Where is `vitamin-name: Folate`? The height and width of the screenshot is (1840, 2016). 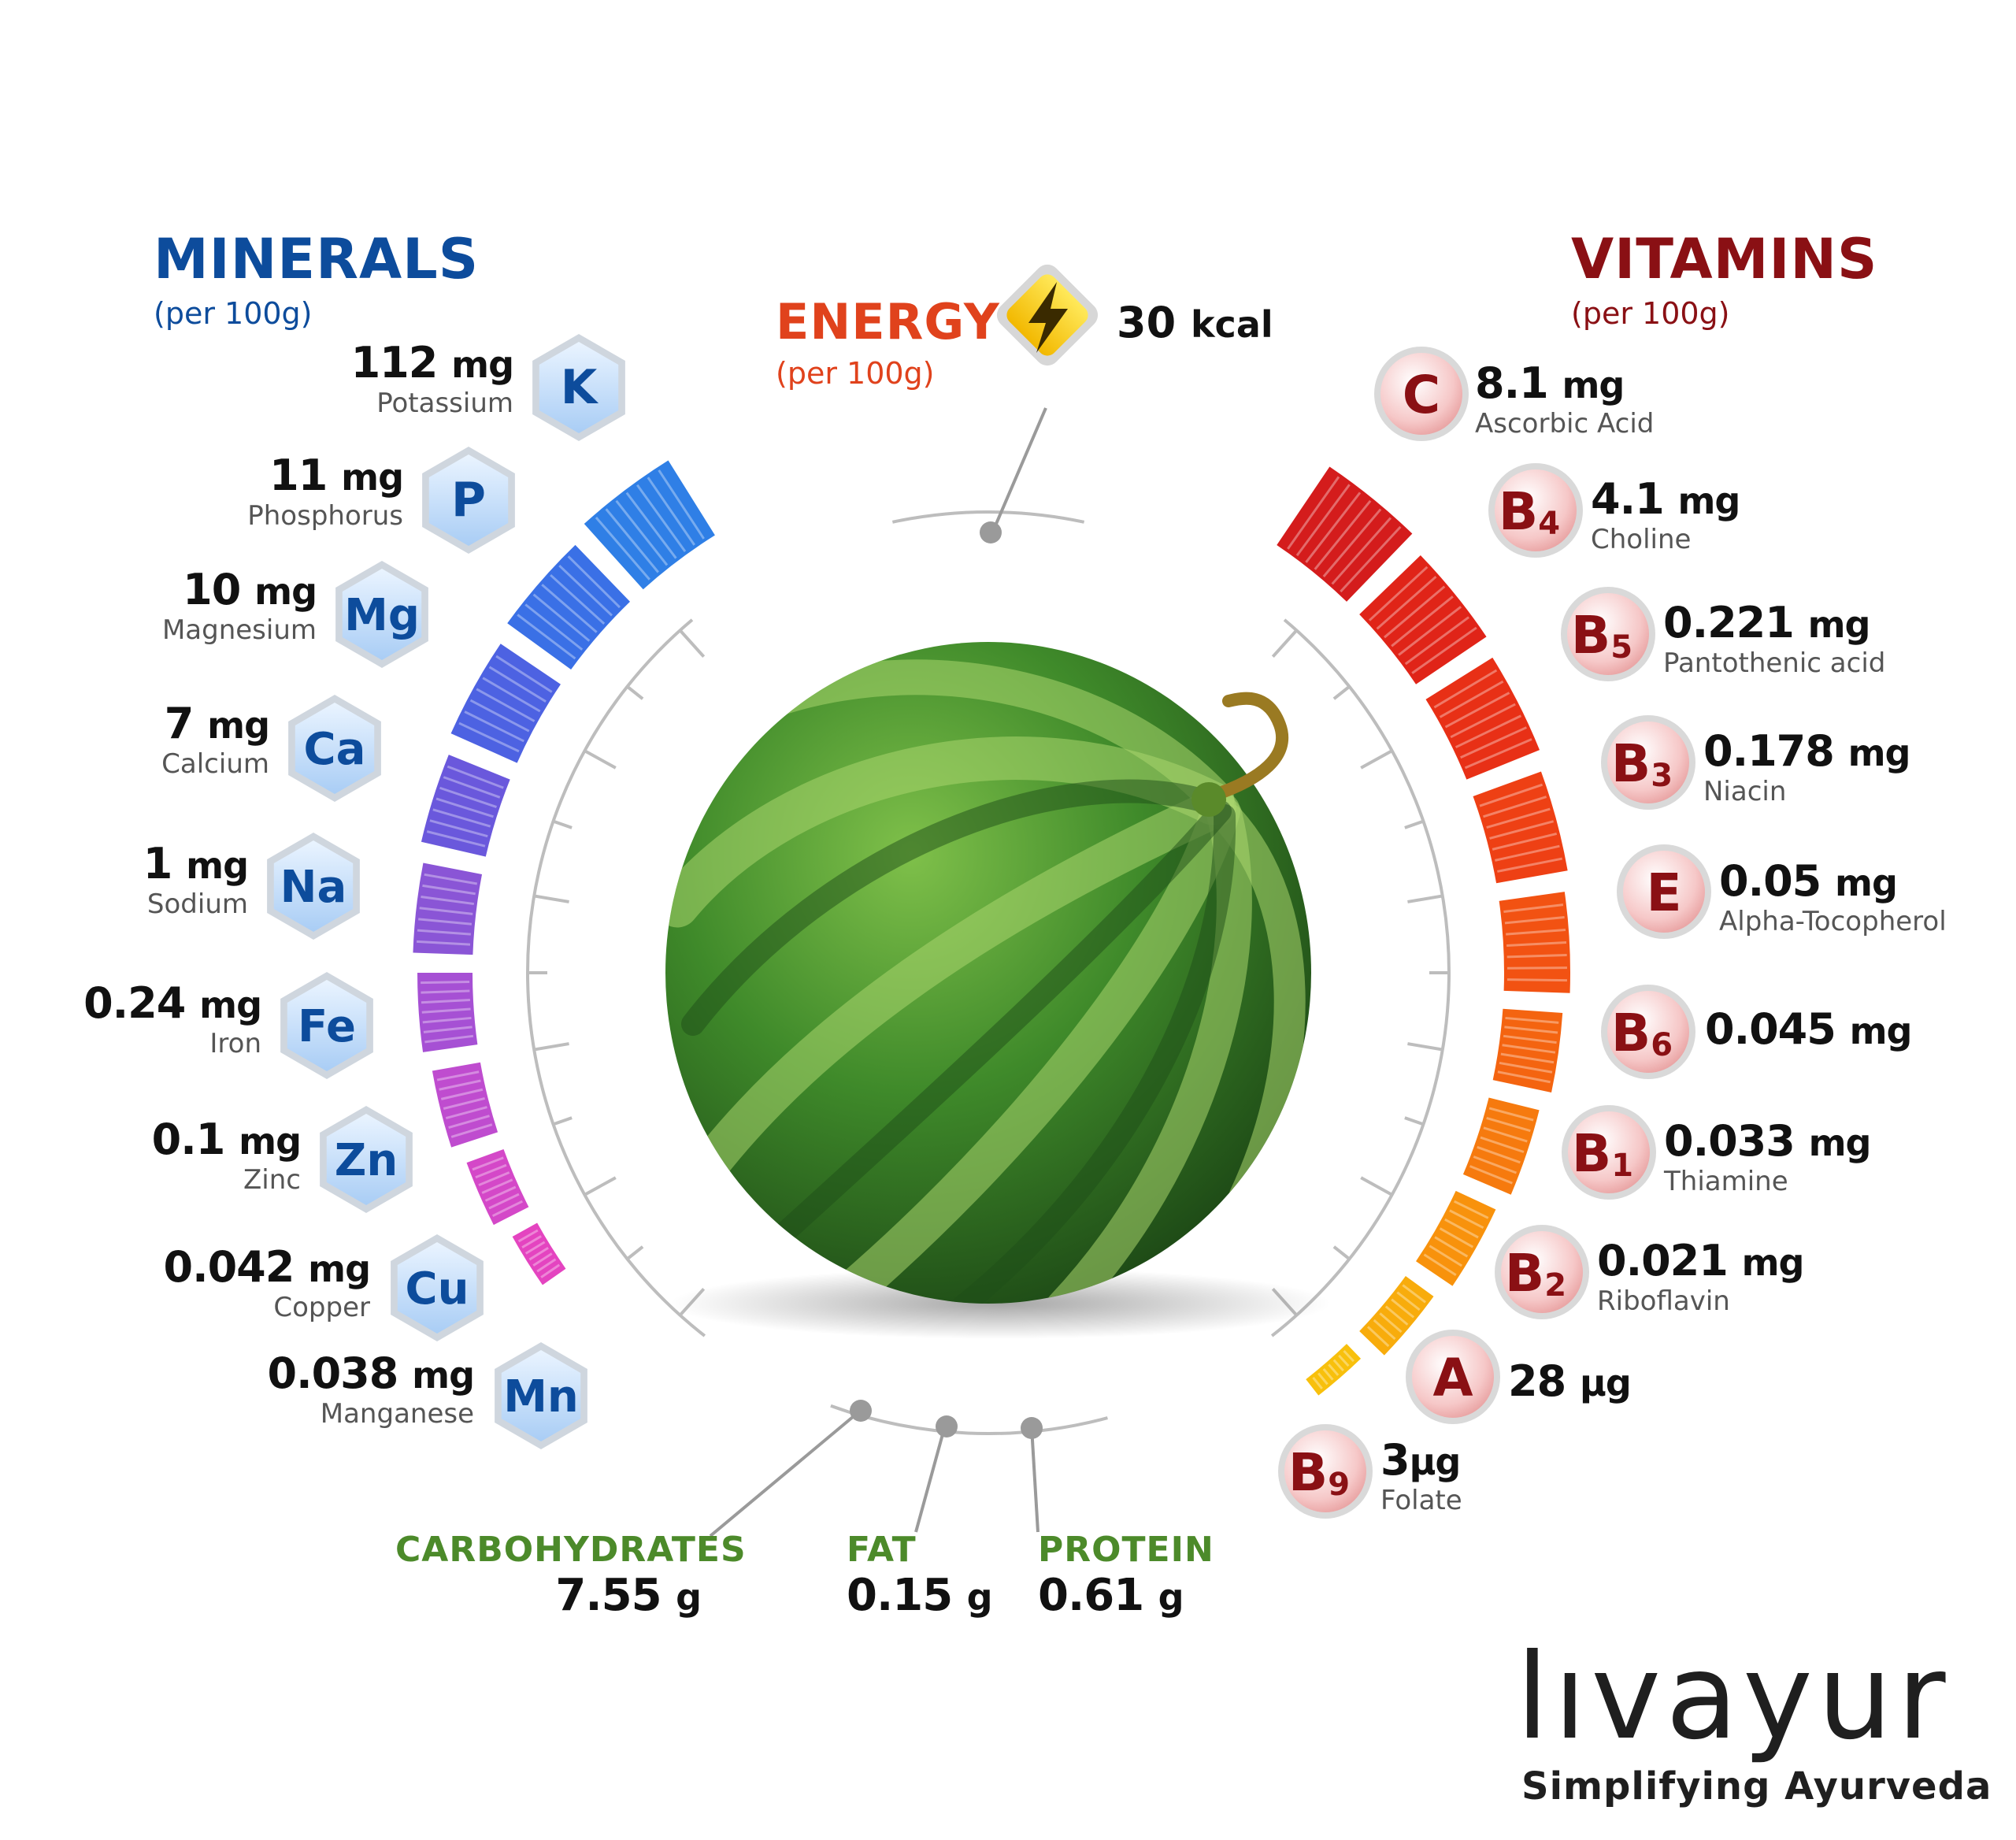
vitamin-name: Folate is located at coordinates (1421, 1500).